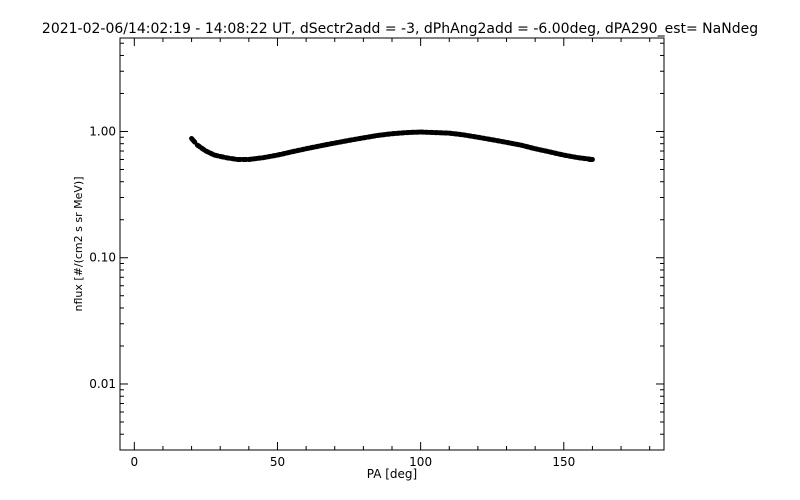  What do you see at coordinates (420, 462) in the screenshot?
I see `x-tick-label: 100` at bounding box center [420, 462].